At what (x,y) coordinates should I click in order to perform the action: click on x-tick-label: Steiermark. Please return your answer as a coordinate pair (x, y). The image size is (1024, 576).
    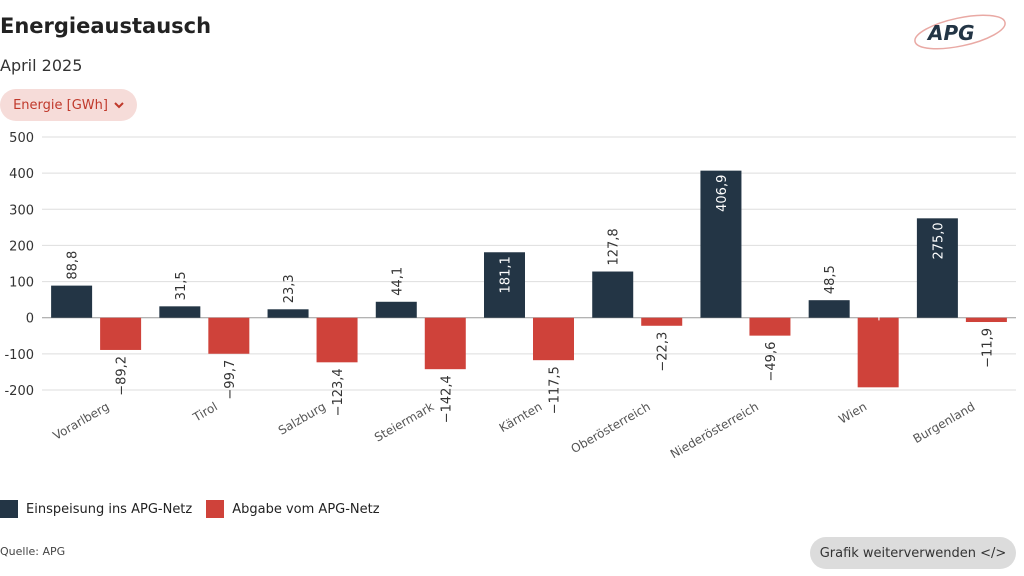
    Looking at the image, I should click on (404, 421).